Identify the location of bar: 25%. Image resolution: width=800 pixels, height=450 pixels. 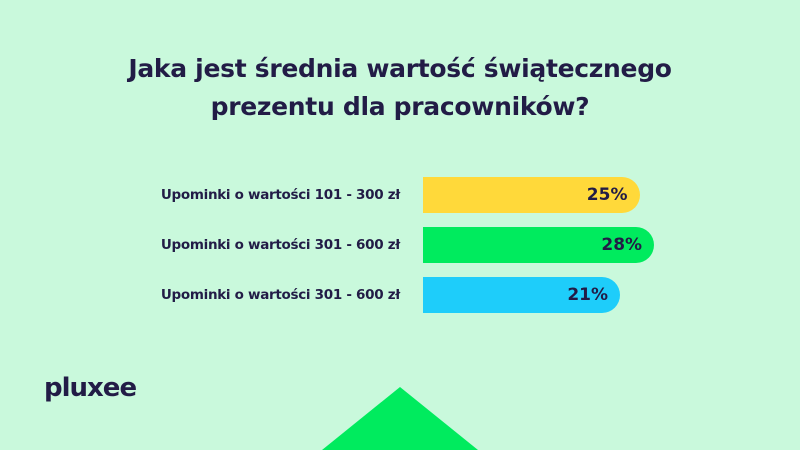
(531, 195).